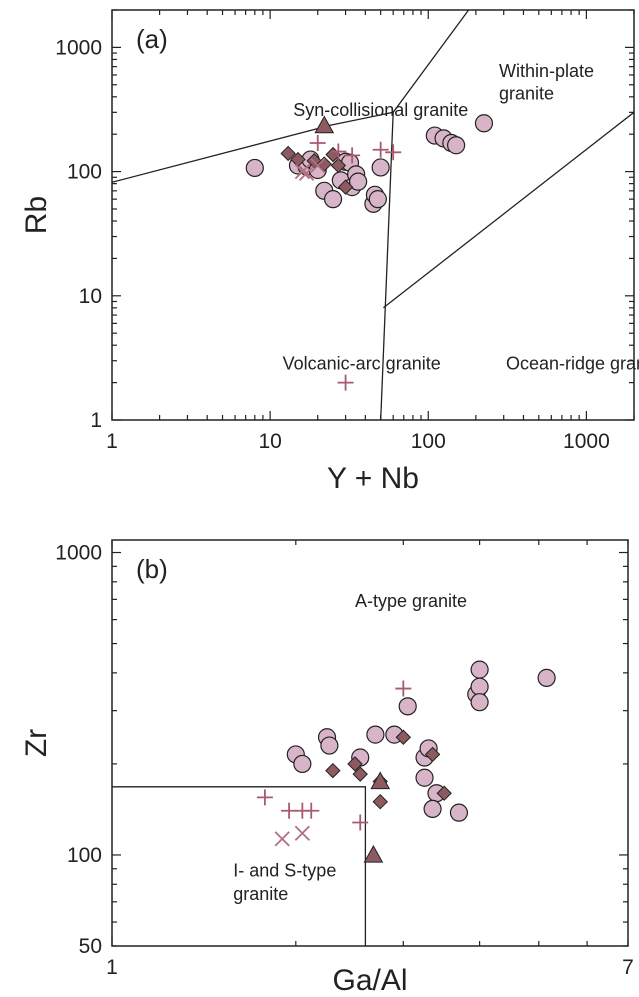  What do you see at coordinates (586, 441) in the screenshot?
I see `x-tick-label: 1000` at bounding box center [586, 441].